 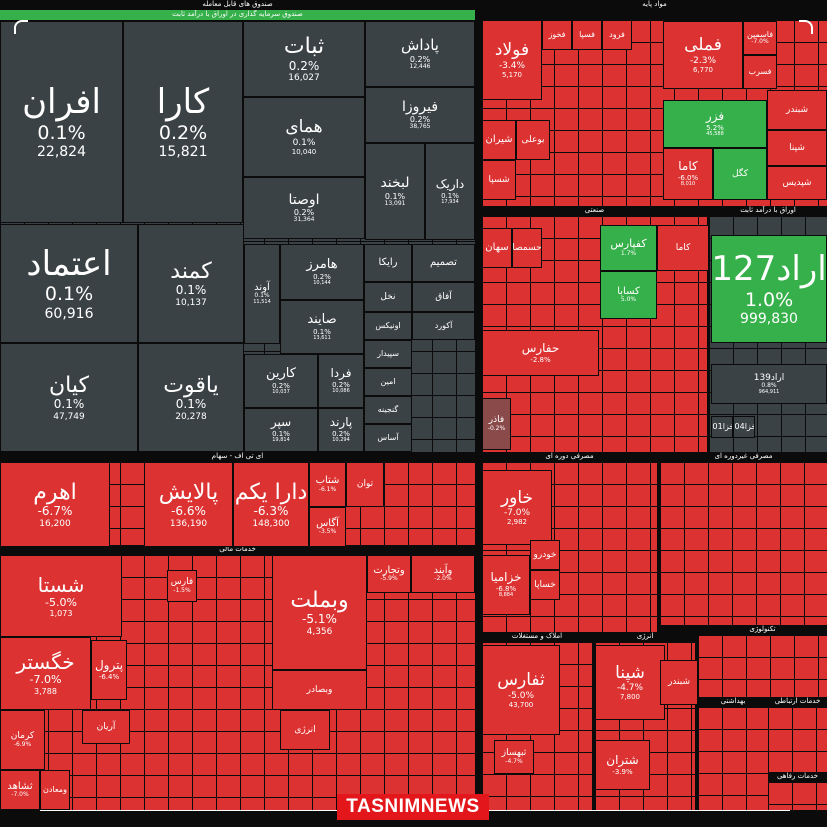 What do you see at coordinates (188, 492) in the screenshot?
I see `tile-symbol: پالایش` at bounding box center [188, 492].